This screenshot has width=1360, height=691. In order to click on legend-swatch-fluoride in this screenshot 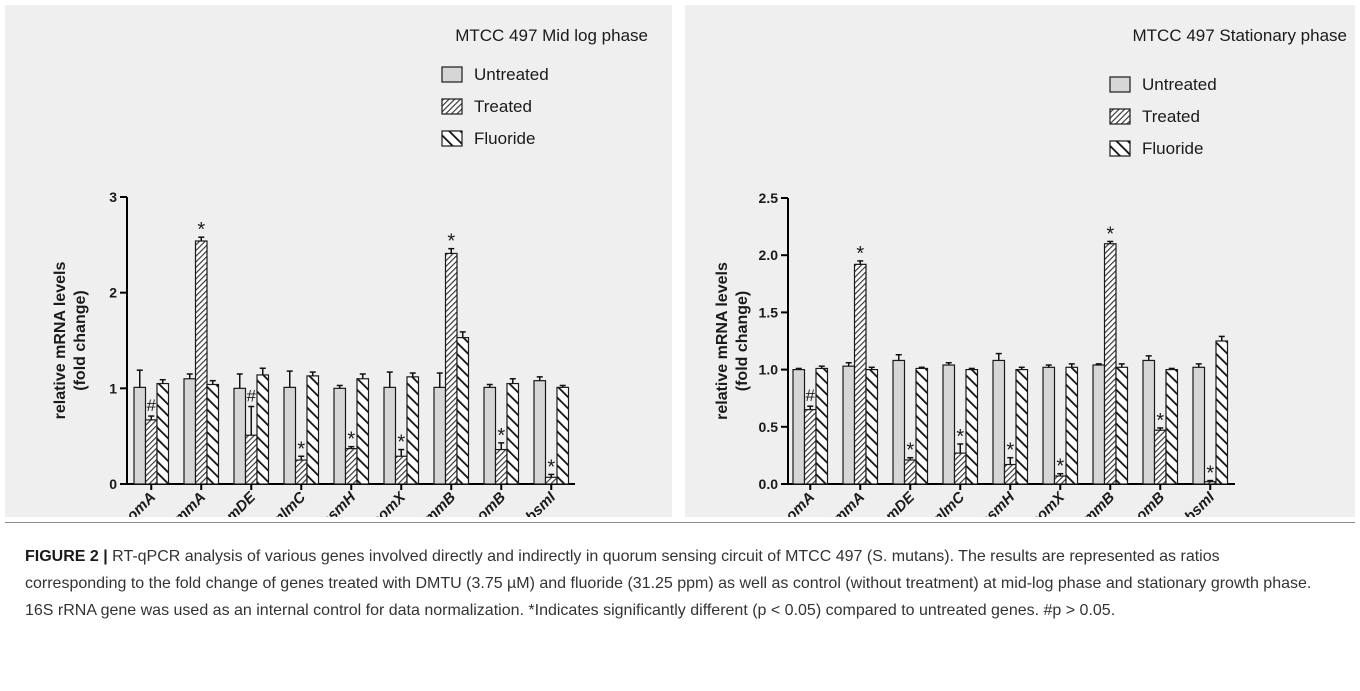, I will do `click(1120, 148)`.